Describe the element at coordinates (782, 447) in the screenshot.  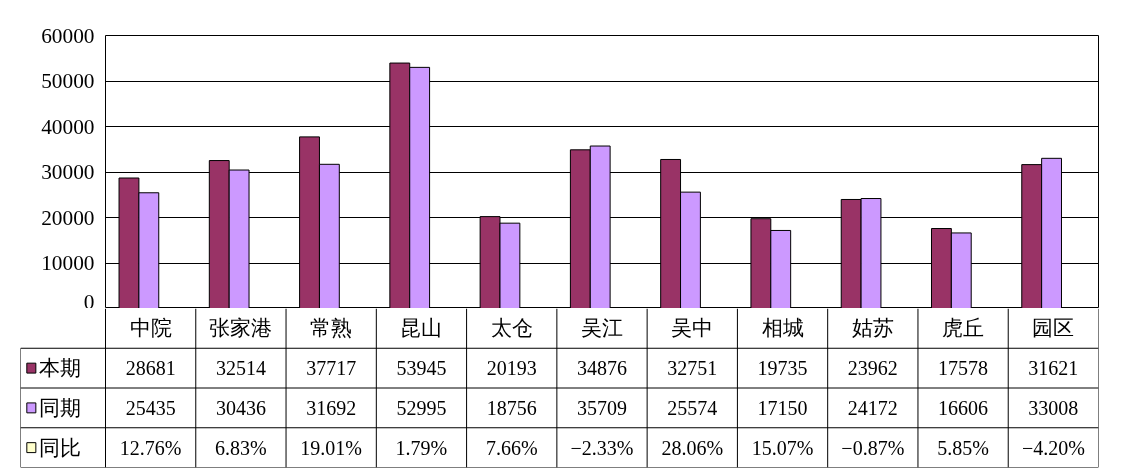
I see `data-label: 15.07%` at that location.